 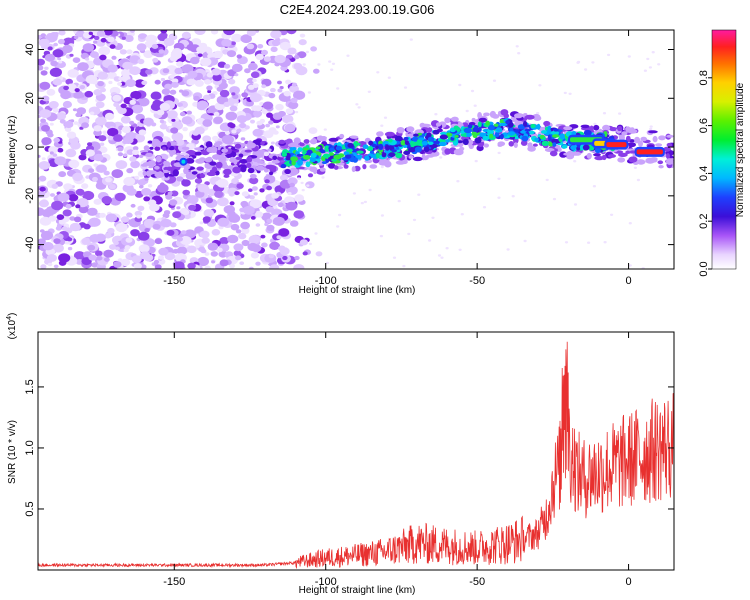 I want to click on figure-title: C2E4.2024.293.00.19.G06, so click(x=357, y=9).